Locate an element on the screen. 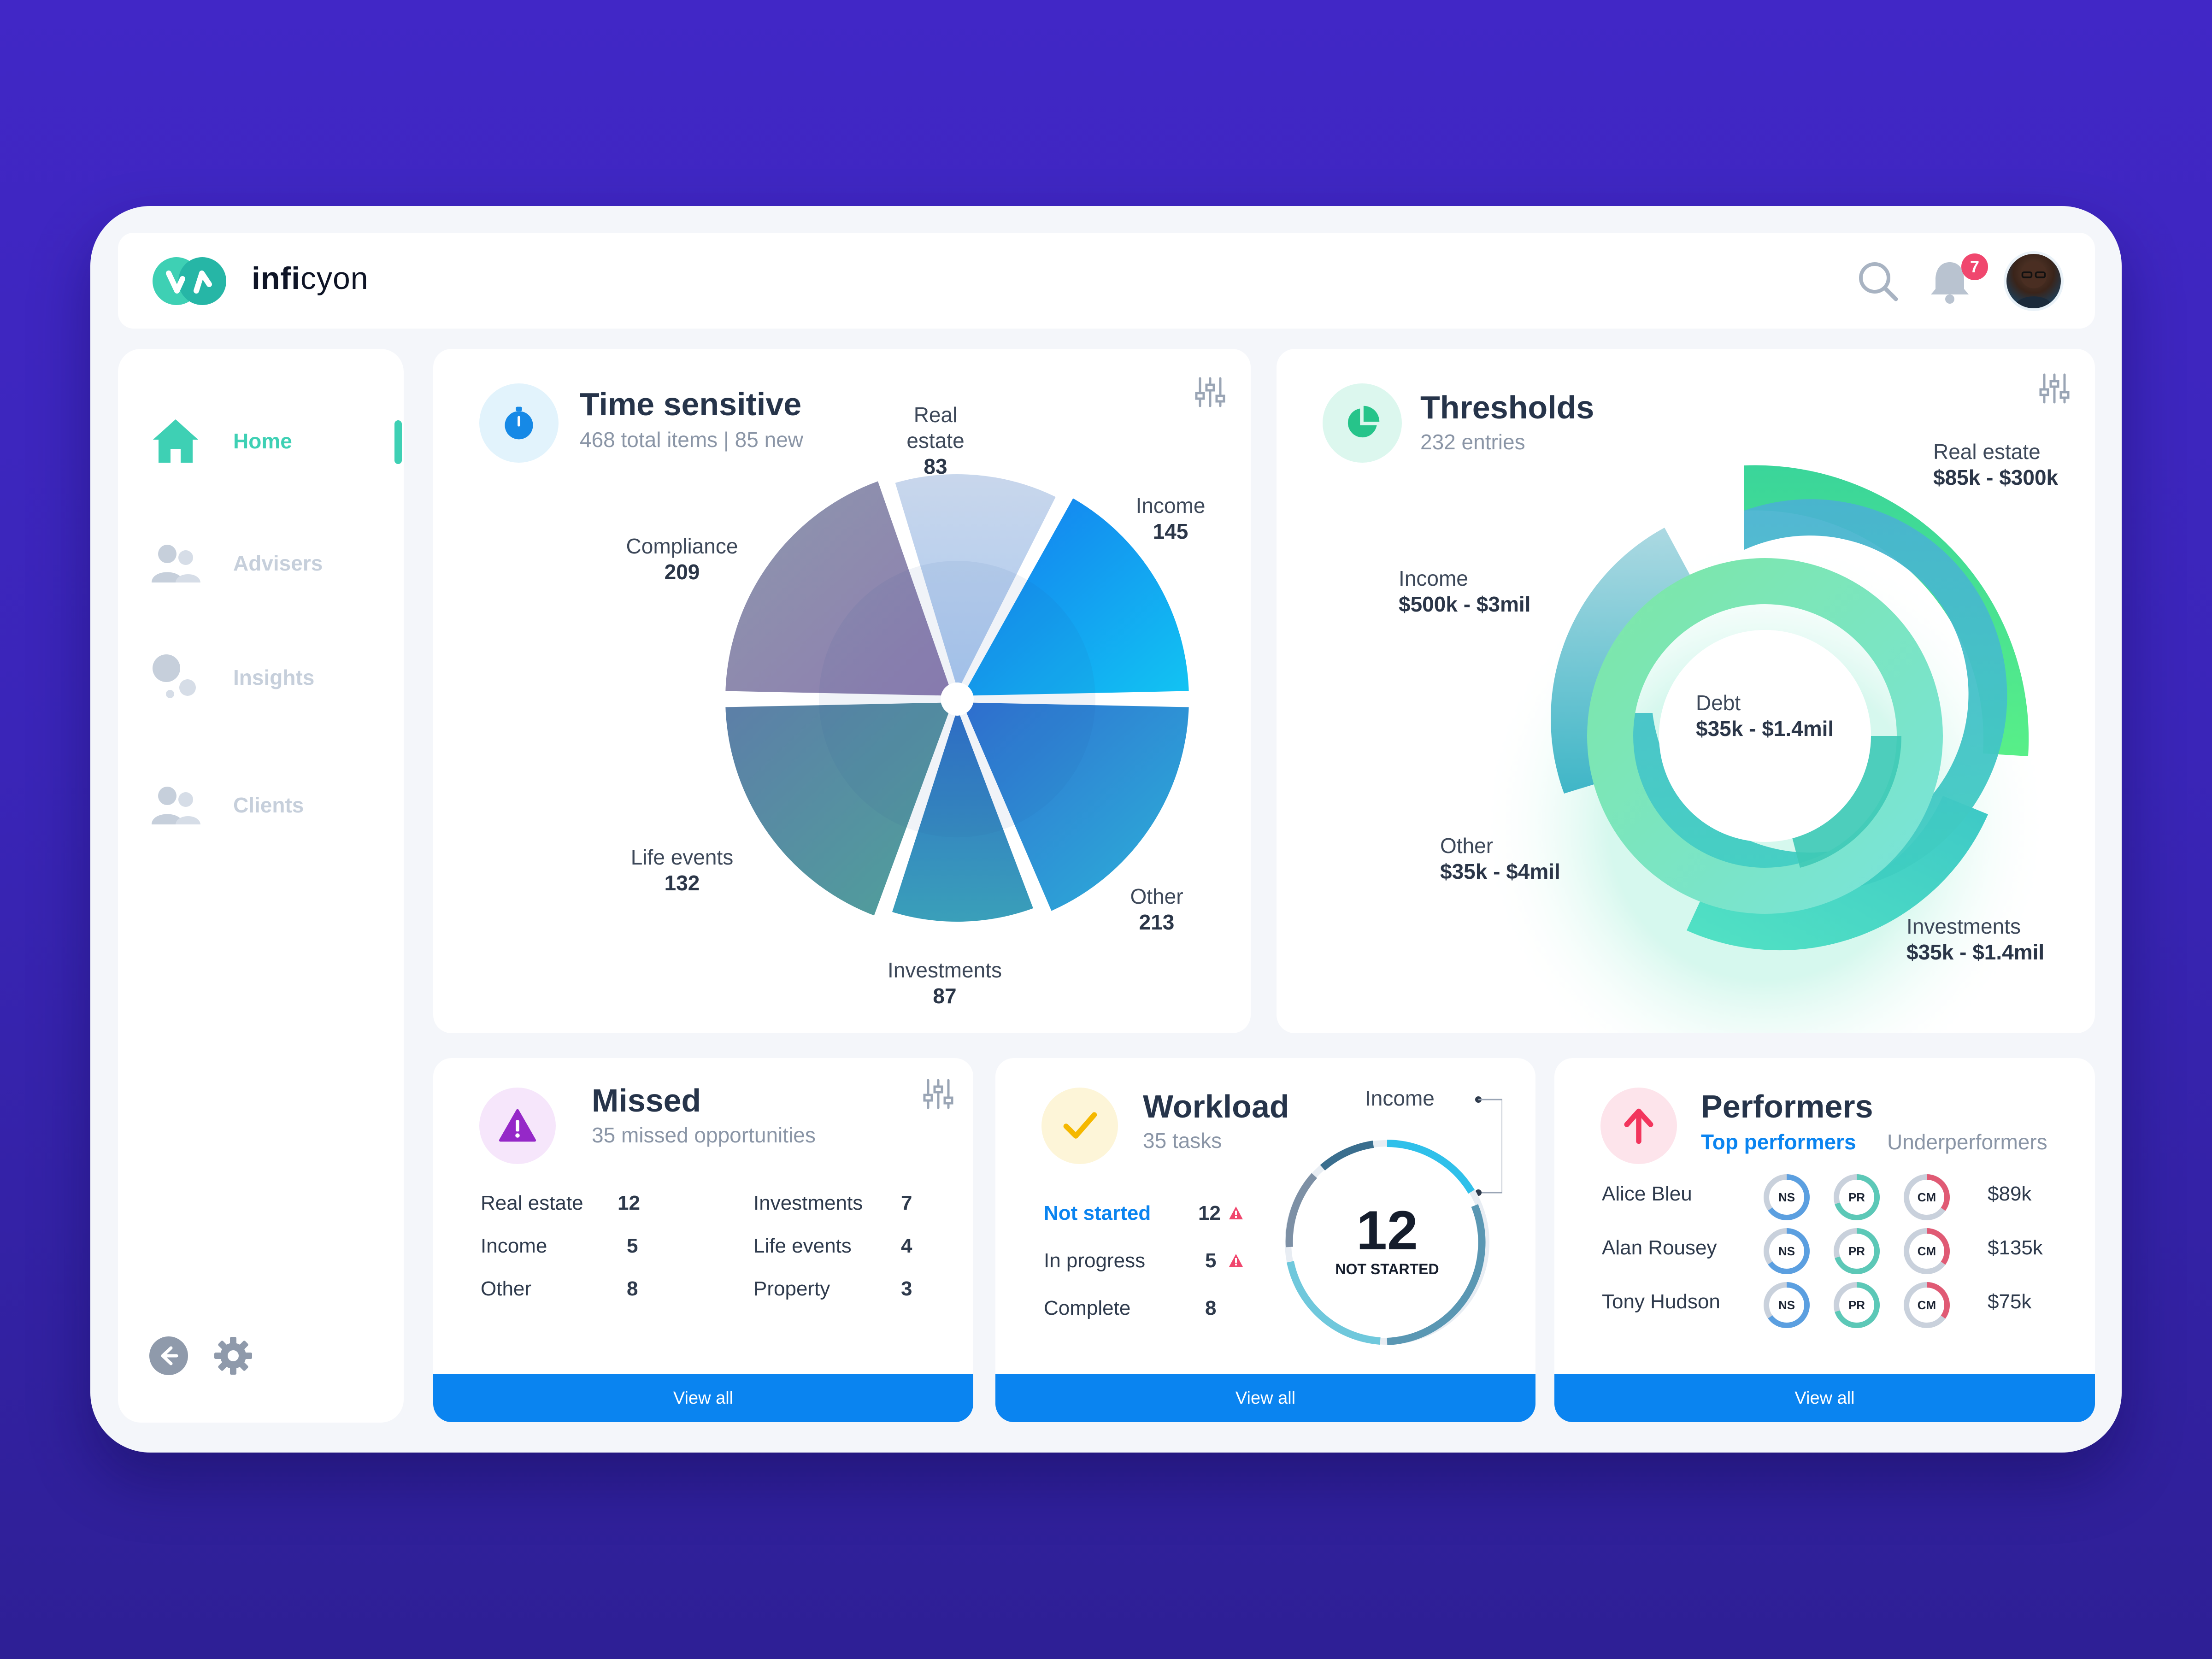 This screenshot has width=2212, height=1659. missed-row-label: Real estate is located at coordinates (532, 1203).